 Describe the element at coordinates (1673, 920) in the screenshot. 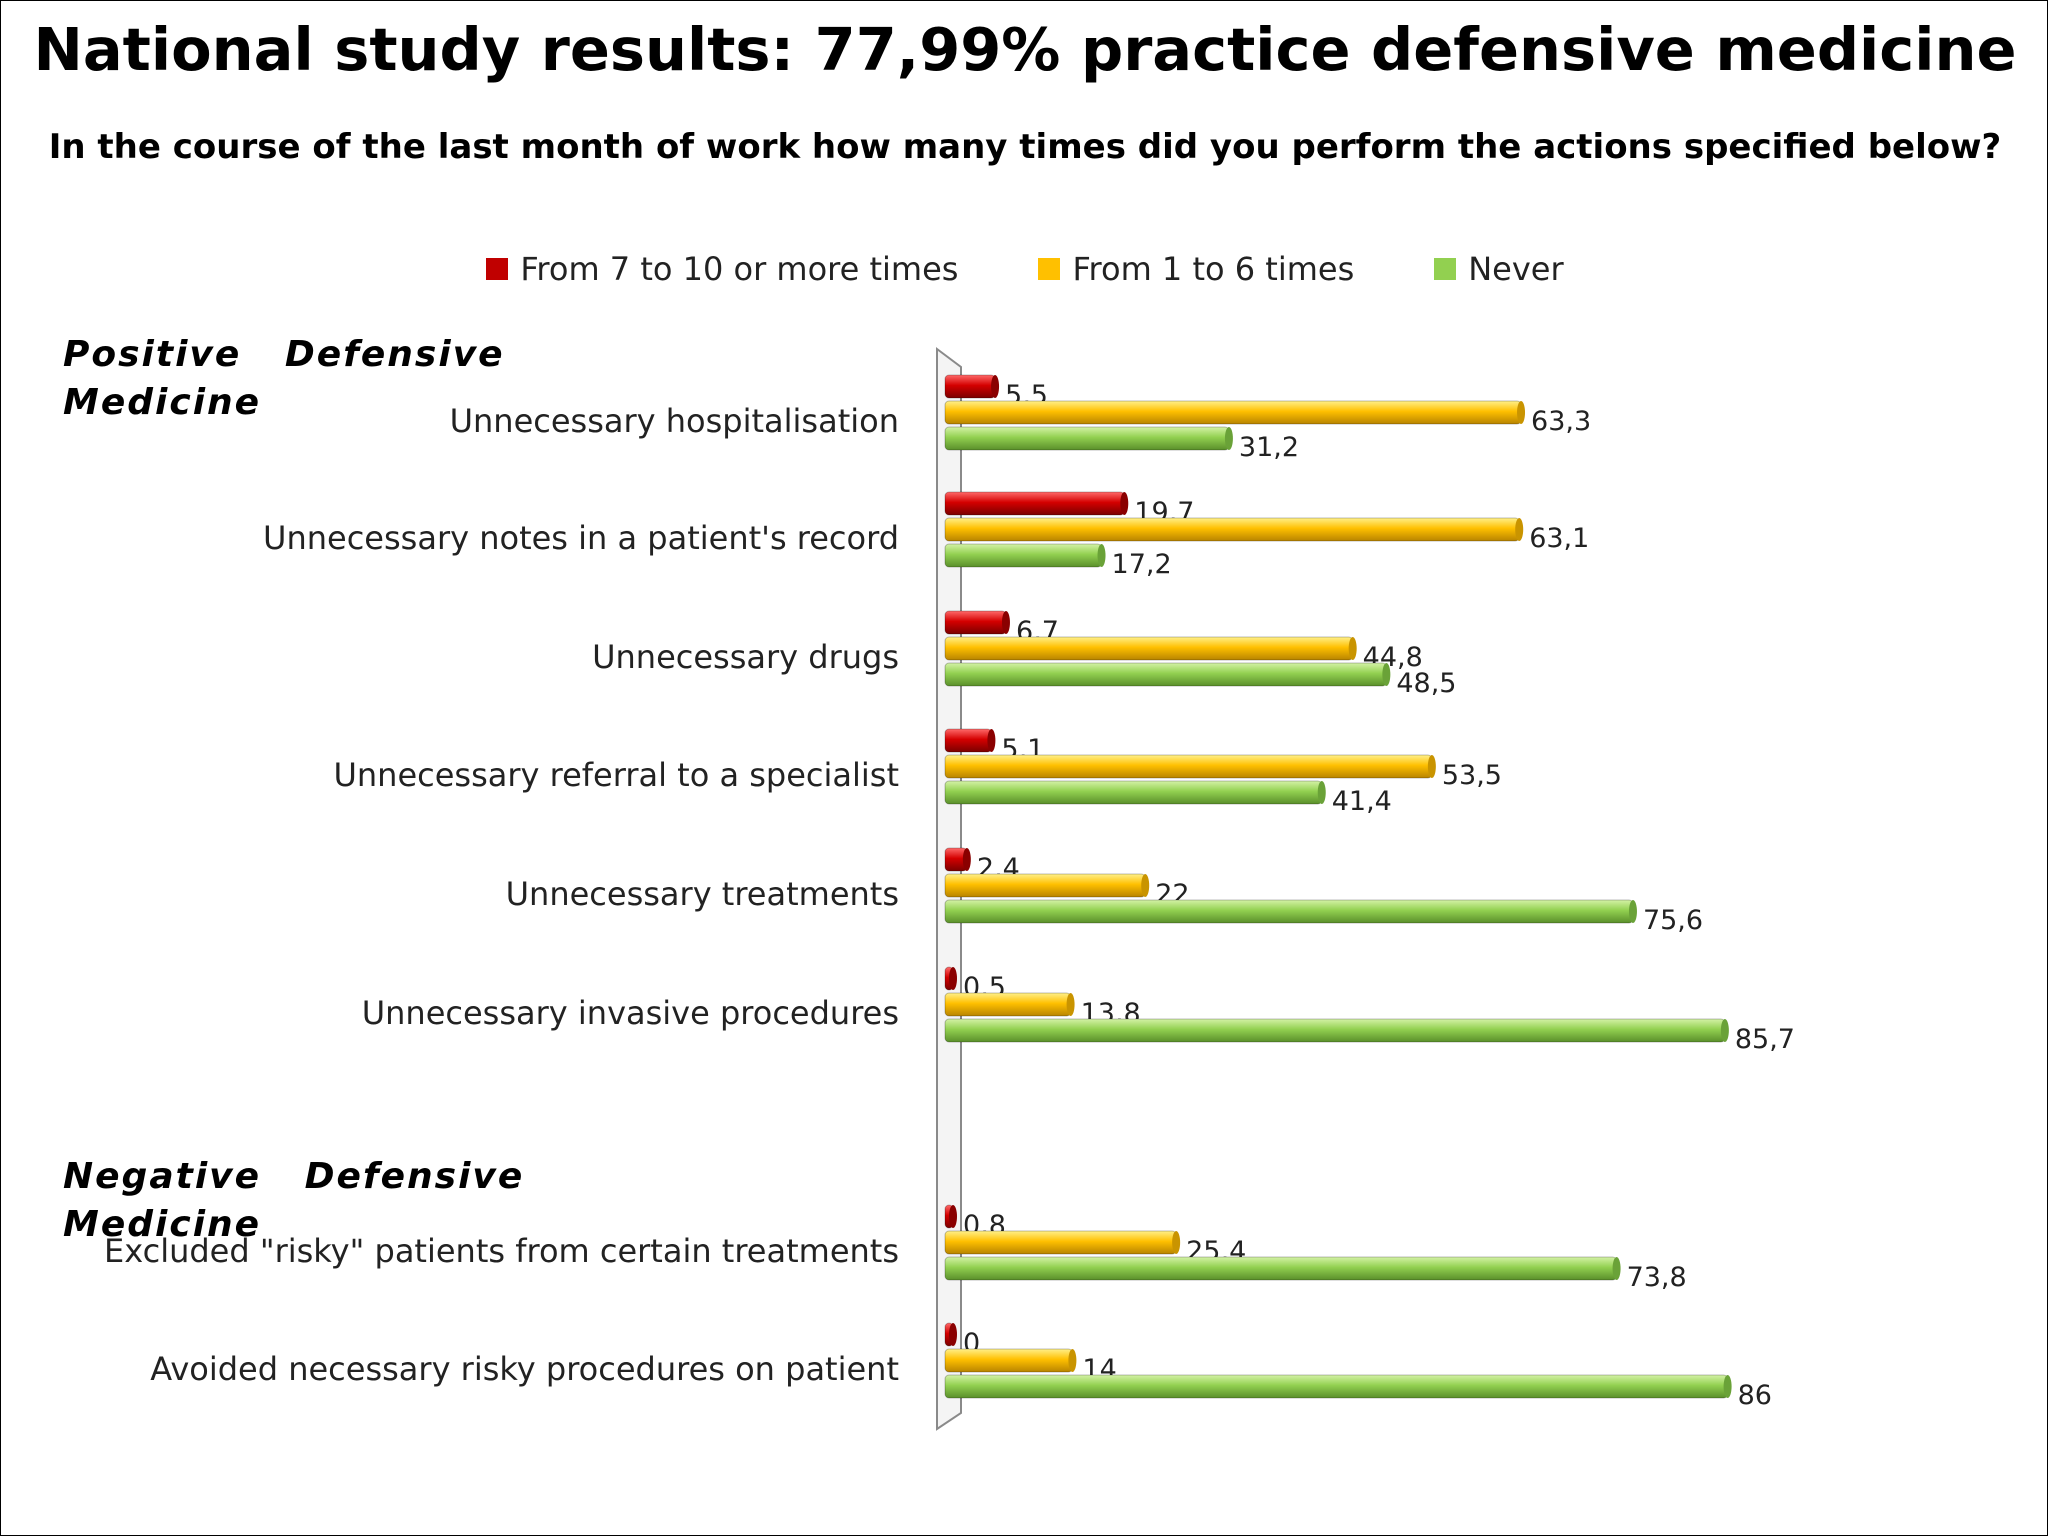

I see `value-label-never-4: 75,6` at that location.